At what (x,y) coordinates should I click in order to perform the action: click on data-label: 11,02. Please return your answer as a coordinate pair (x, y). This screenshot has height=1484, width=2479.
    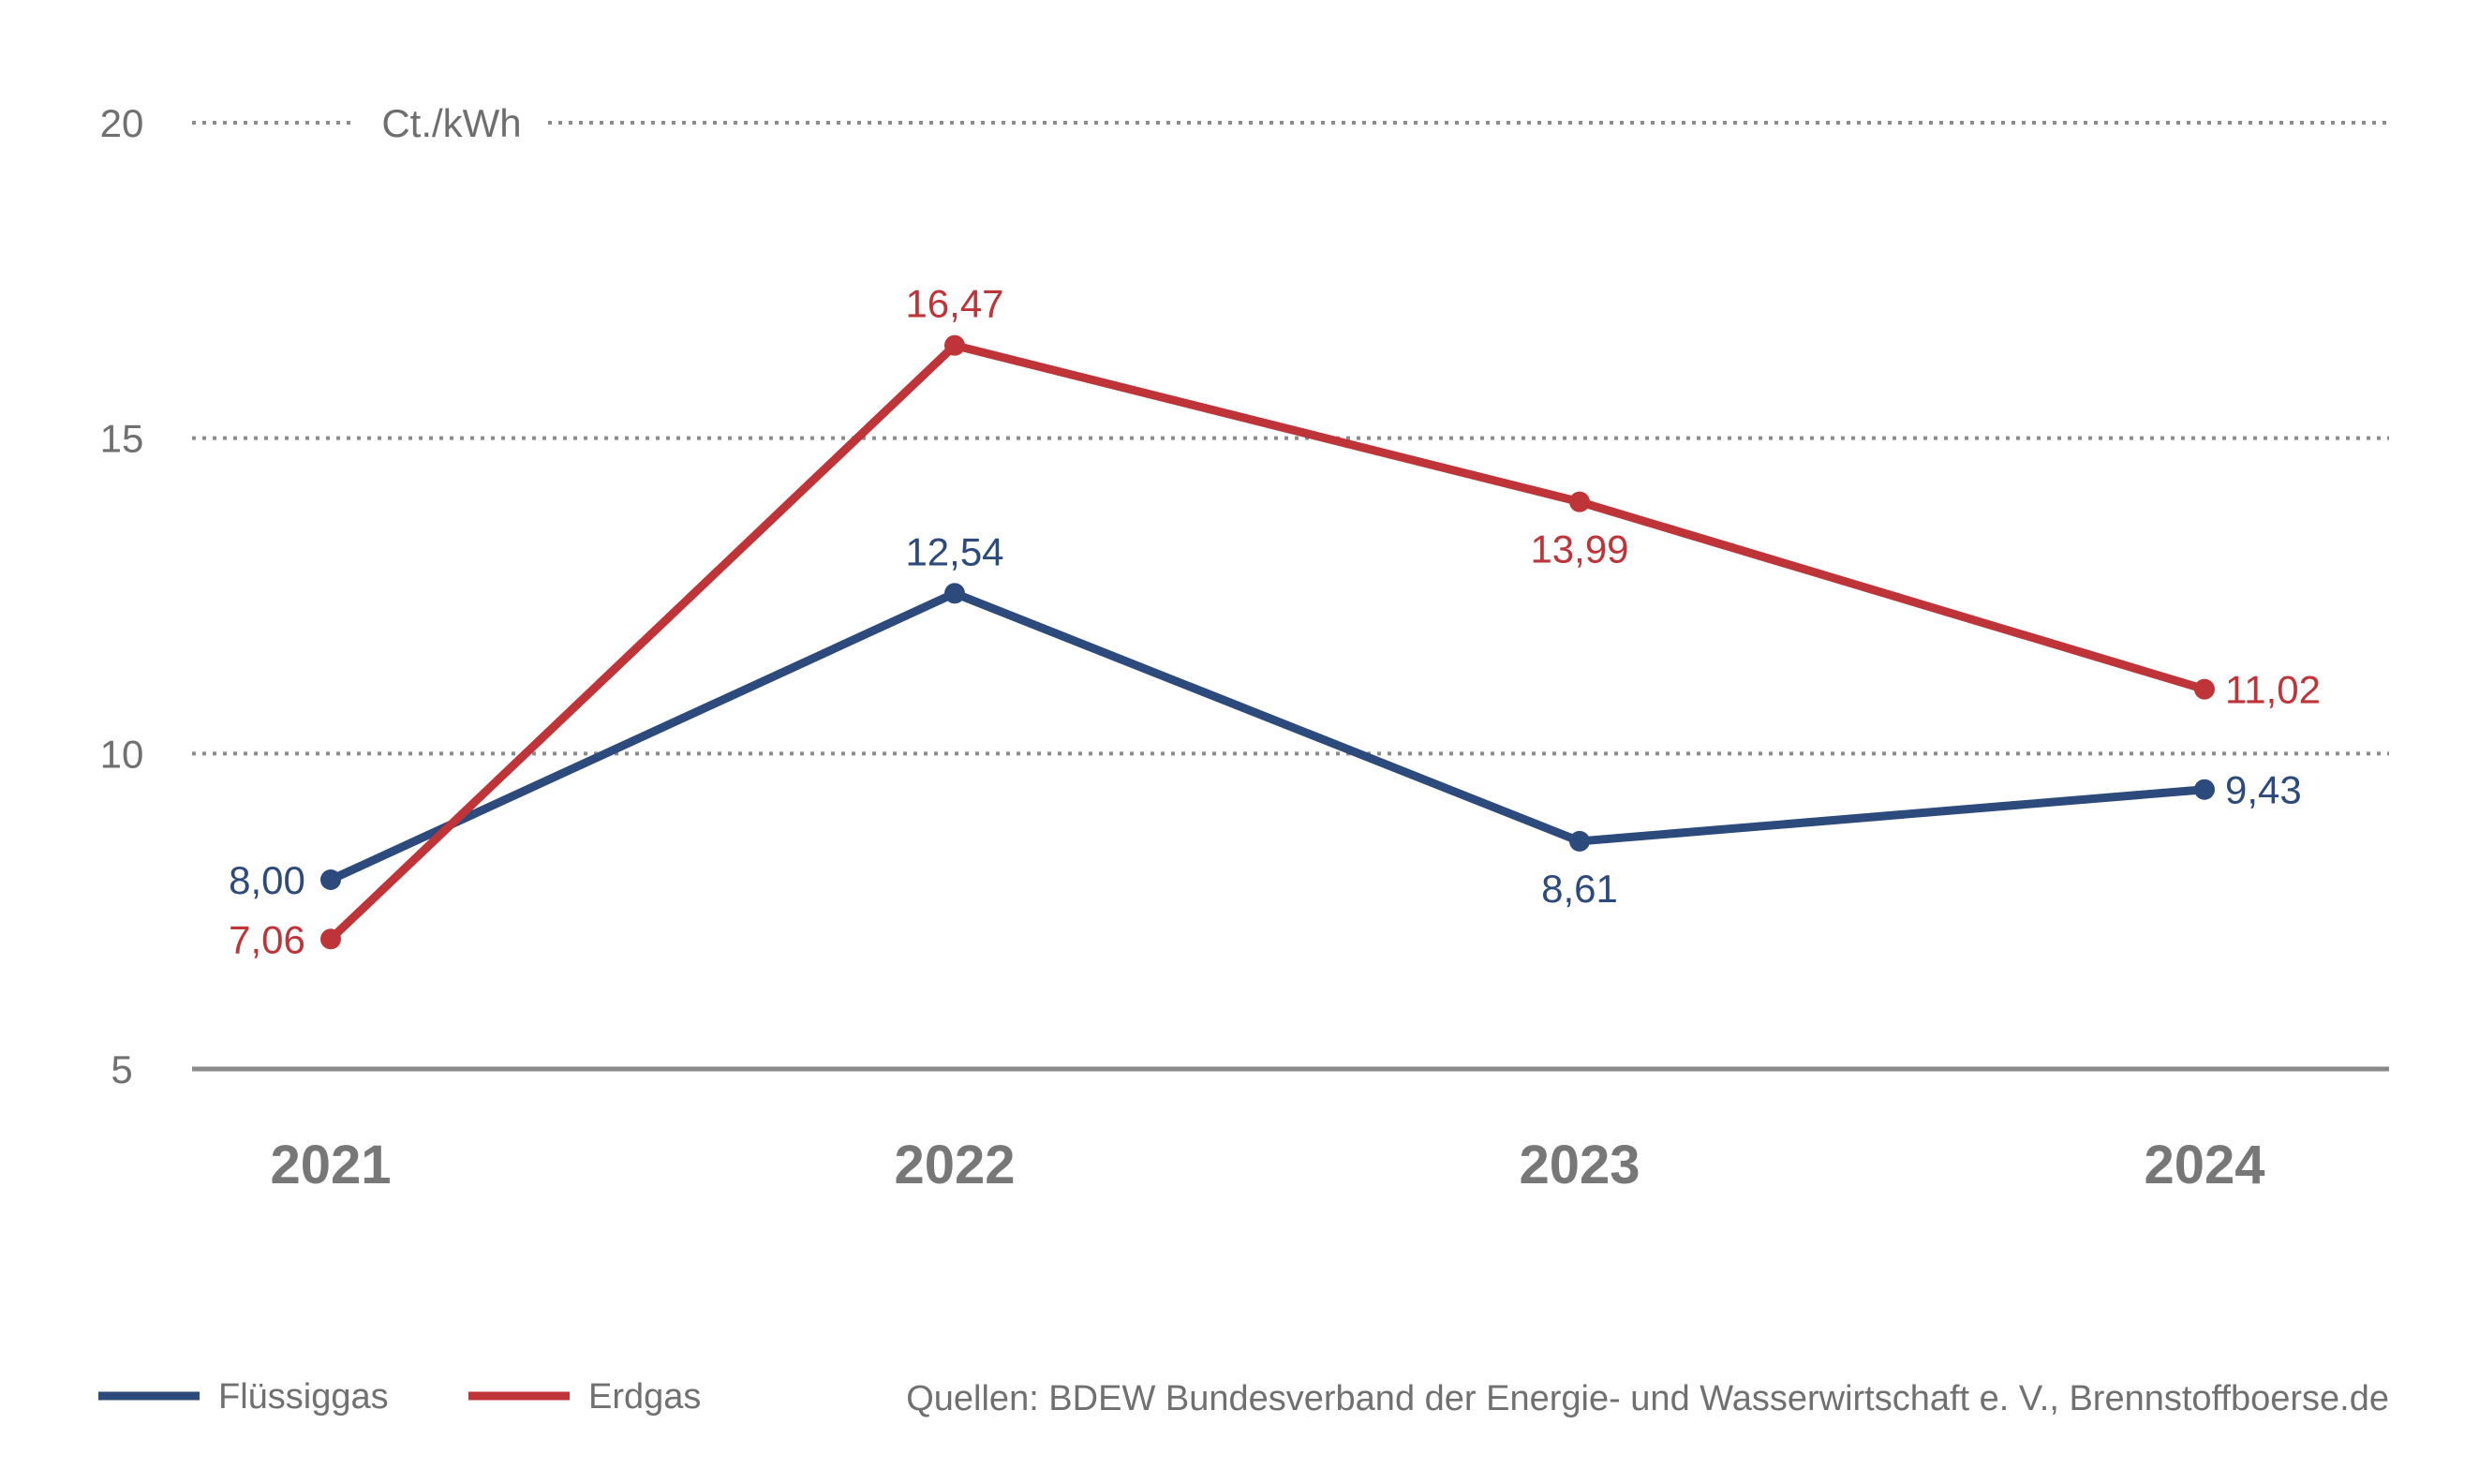
    Looking at the image, I should click on (2273, 690).